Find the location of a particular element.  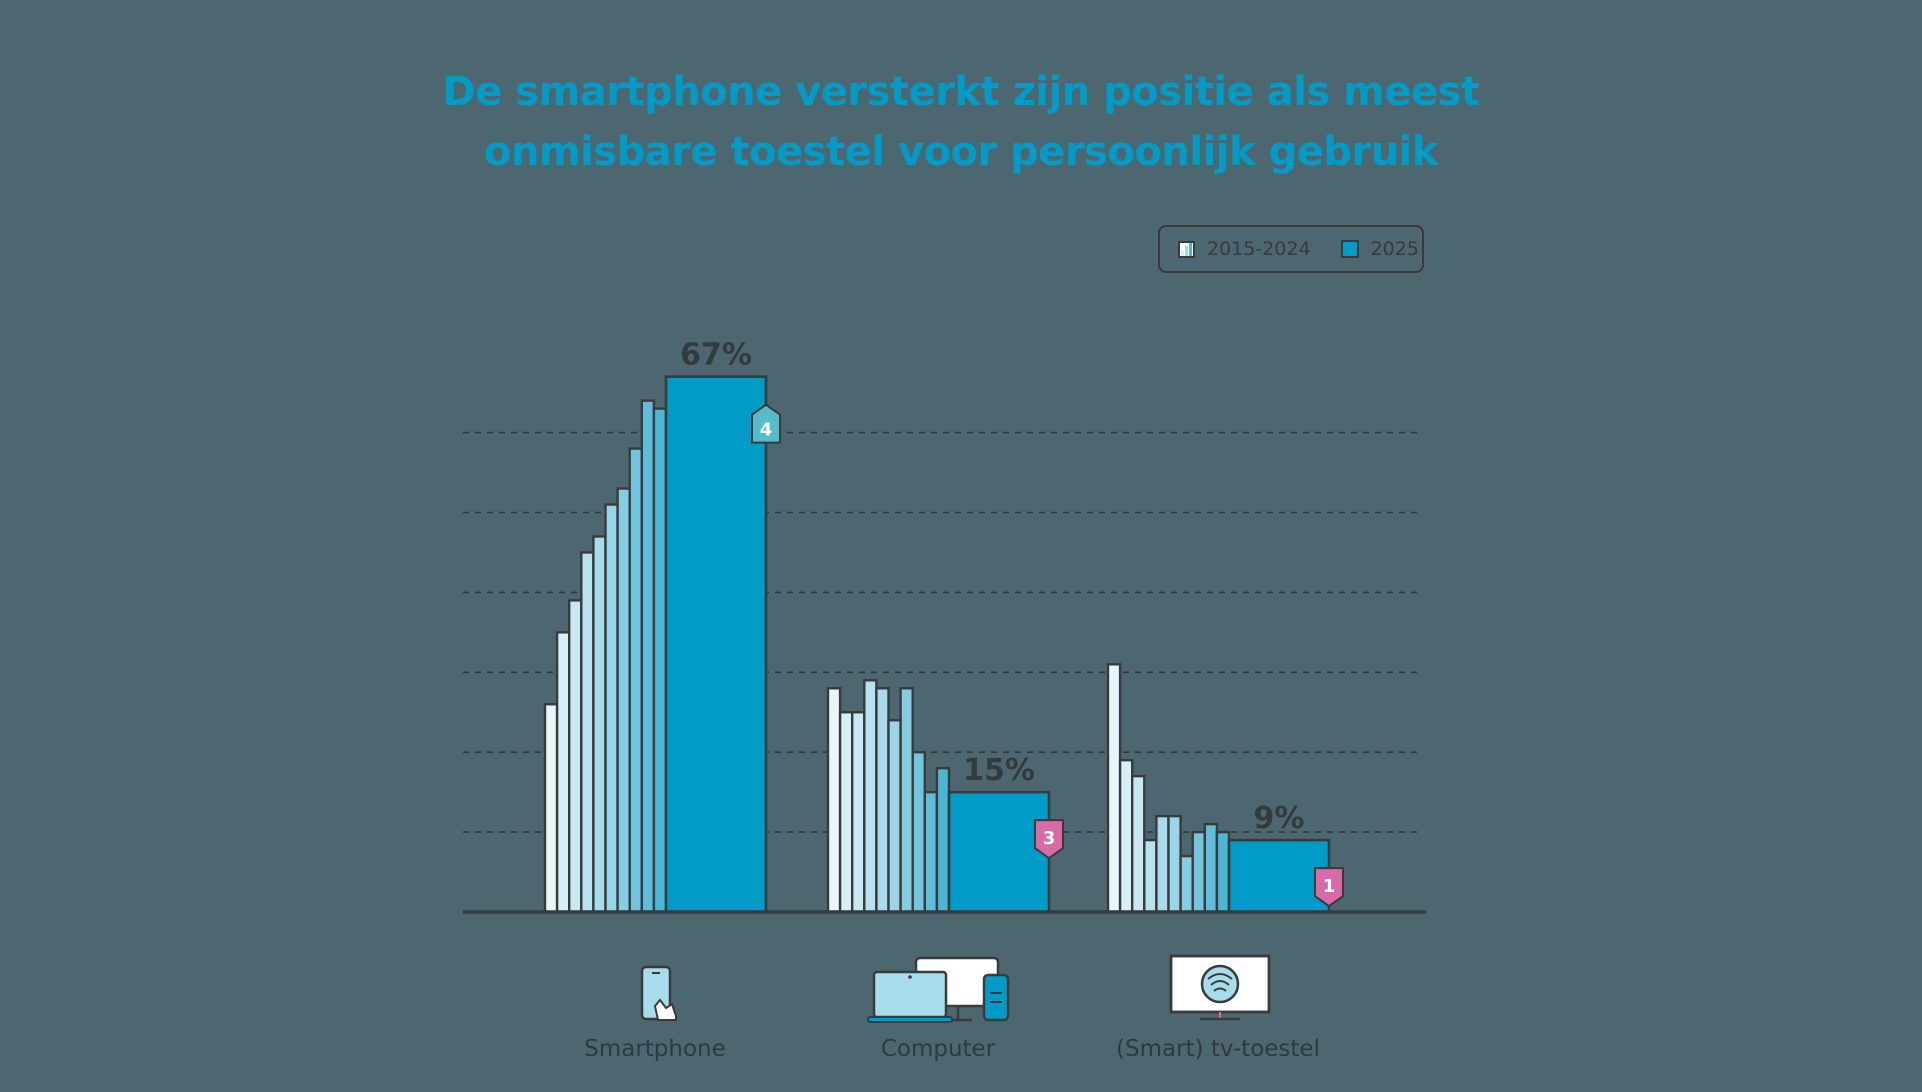

legend: 2015-2024 2025 is located at coordinates (1291, 249).